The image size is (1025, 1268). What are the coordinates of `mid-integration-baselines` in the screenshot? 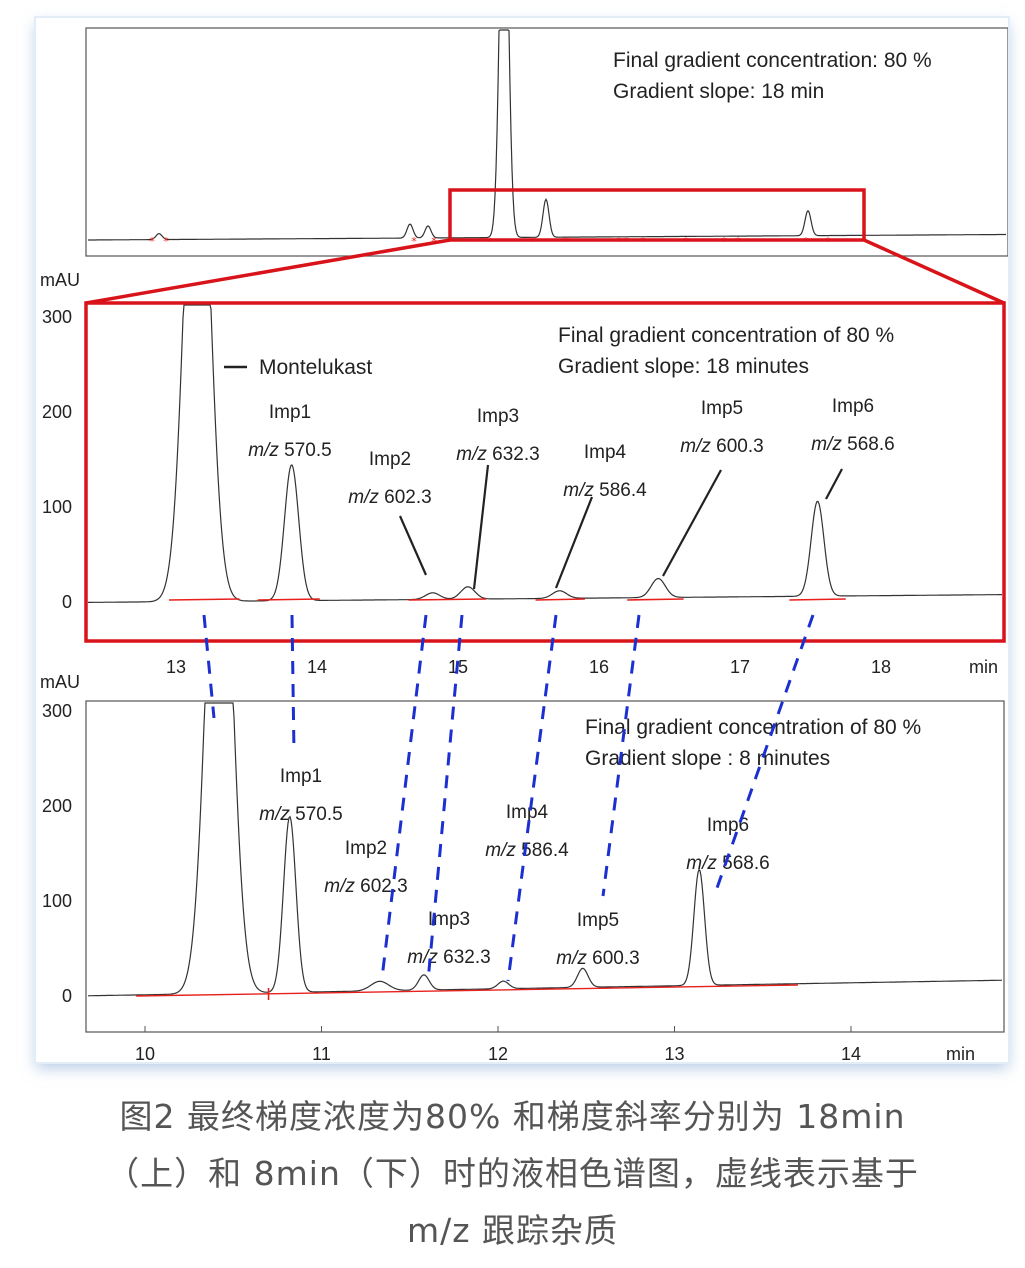 It's located at (507, 599).